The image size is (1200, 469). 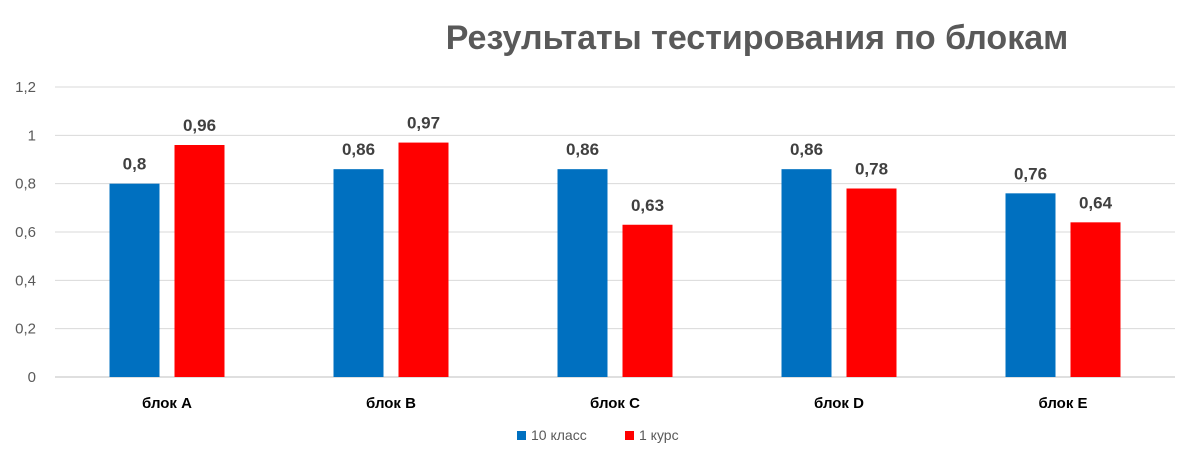 What do you see at coordinates (757, 38) in the screenshot?
I see `chart-title: Результаты тестирования по блокам` at bounding box center [757, 38].